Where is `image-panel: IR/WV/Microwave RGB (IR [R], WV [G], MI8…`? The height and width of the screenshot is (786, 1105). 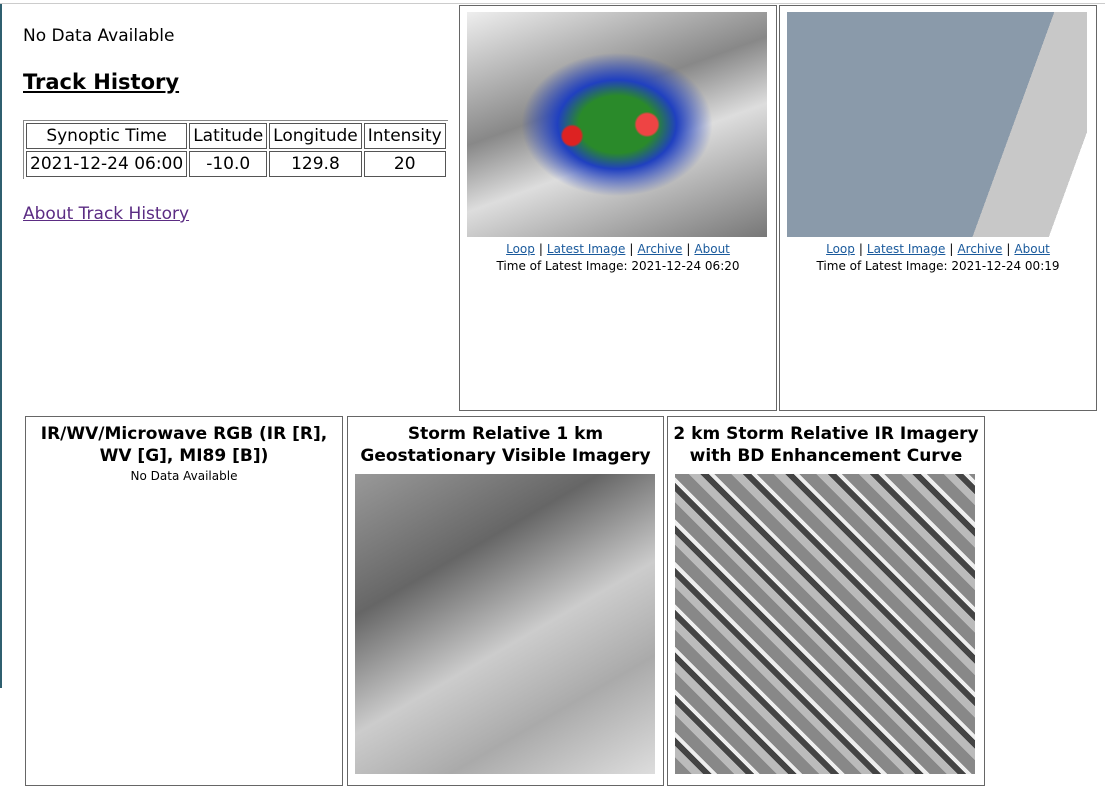 image-panel: IR/WV/Microwave RGB (IR [R], WV [G], MI8… is located at coordinates (184, 601).